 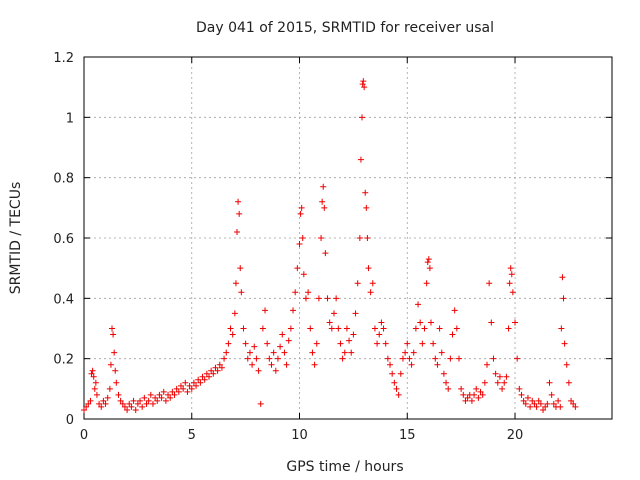 I want to click on x-tick-label: 15, so click(x=407, y=435).